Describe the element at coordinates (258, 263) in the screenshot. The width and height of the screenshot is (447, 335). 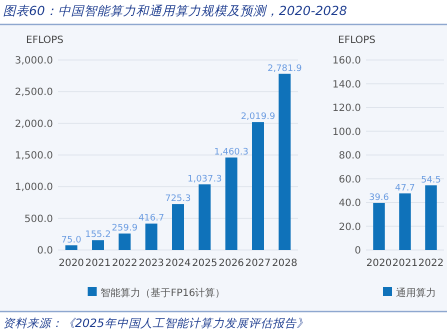
I see `x-tick-label: 2027` at that location.